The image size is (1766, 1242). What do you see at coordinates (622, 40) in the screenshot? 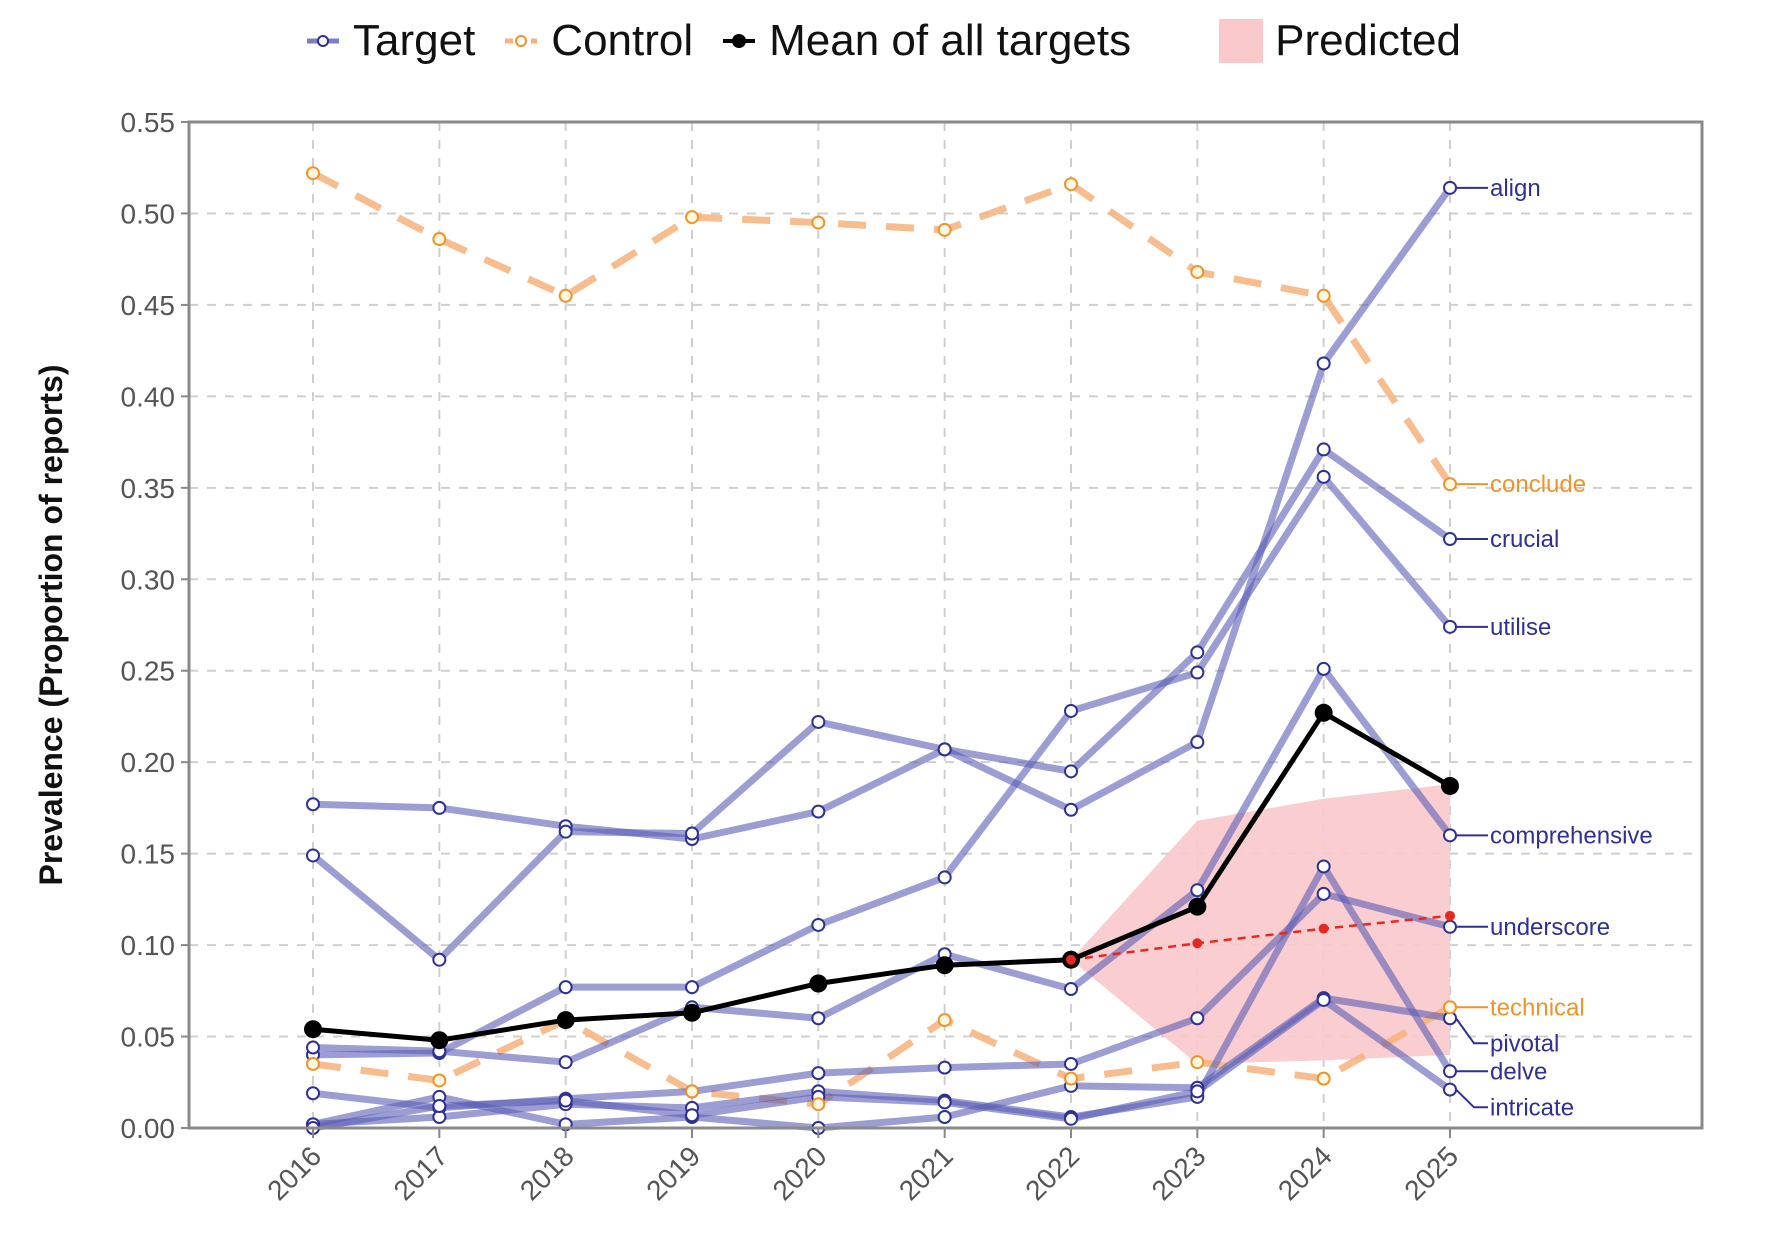
I see `legend-label-control: Control` at bounding box center [622, 40].